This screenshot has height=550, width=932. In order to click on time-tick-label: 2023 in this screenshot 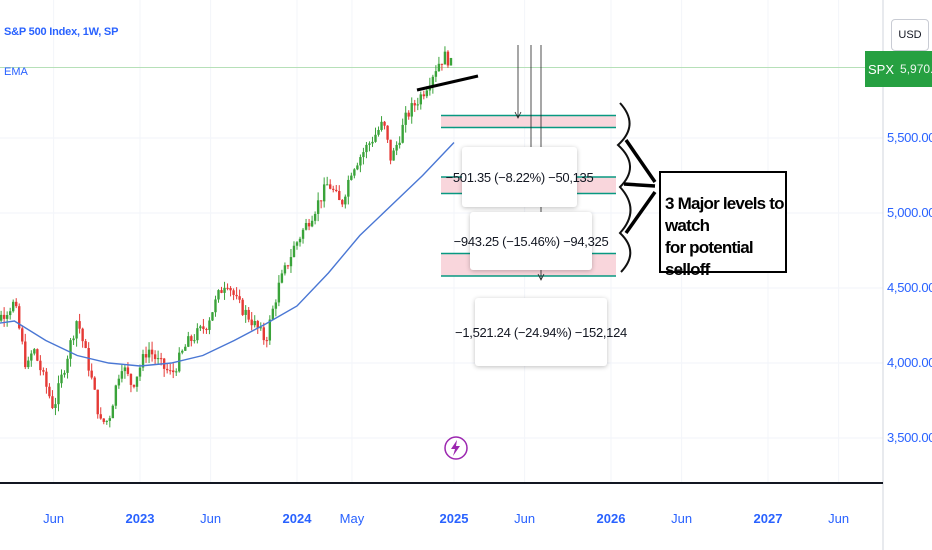, I will do `click(140, 518)`.